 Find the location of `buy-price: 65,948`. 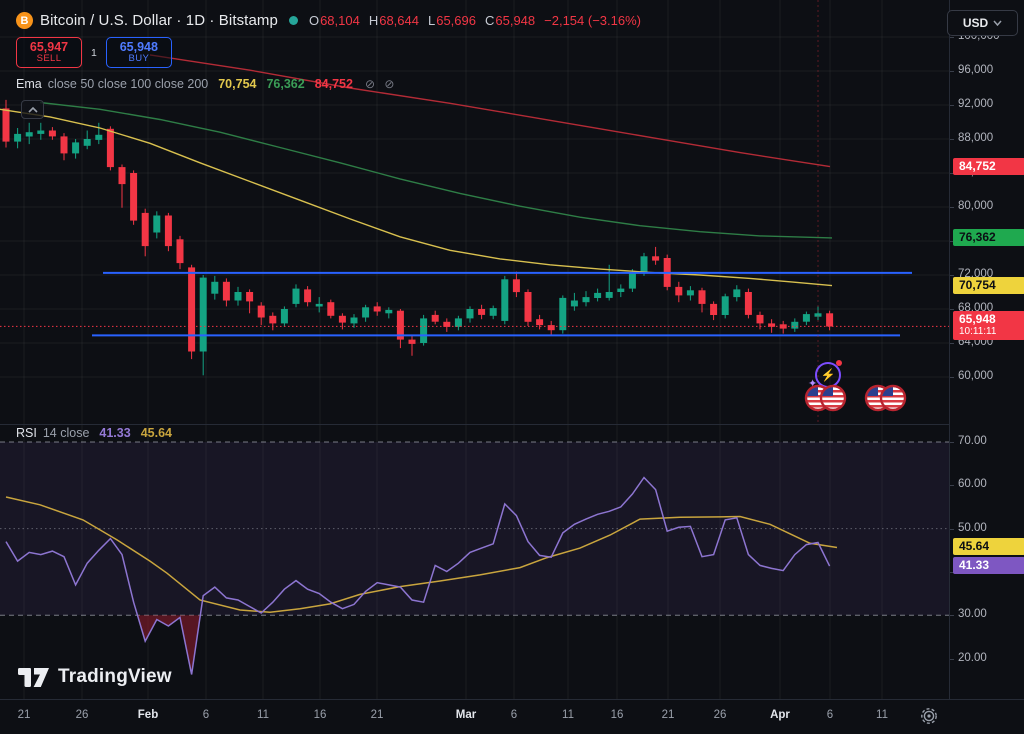

buy-price: 65,948 is located at coordinates (138, 46).